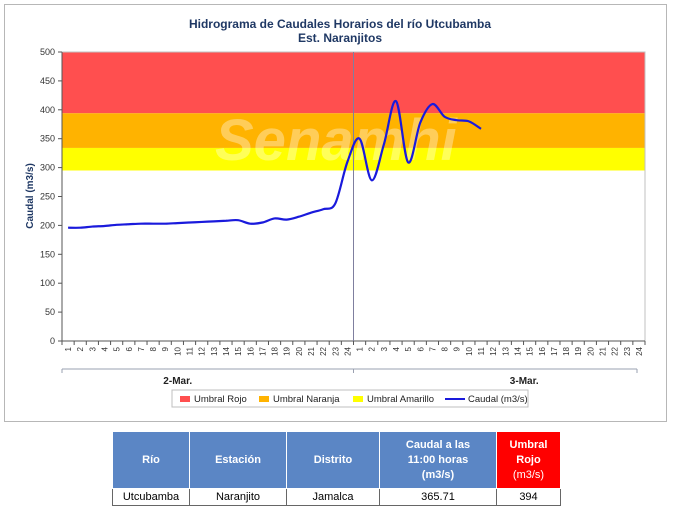 The image size is (675, 509). I want to click on y-tick-label: 450, so click(47, 81).